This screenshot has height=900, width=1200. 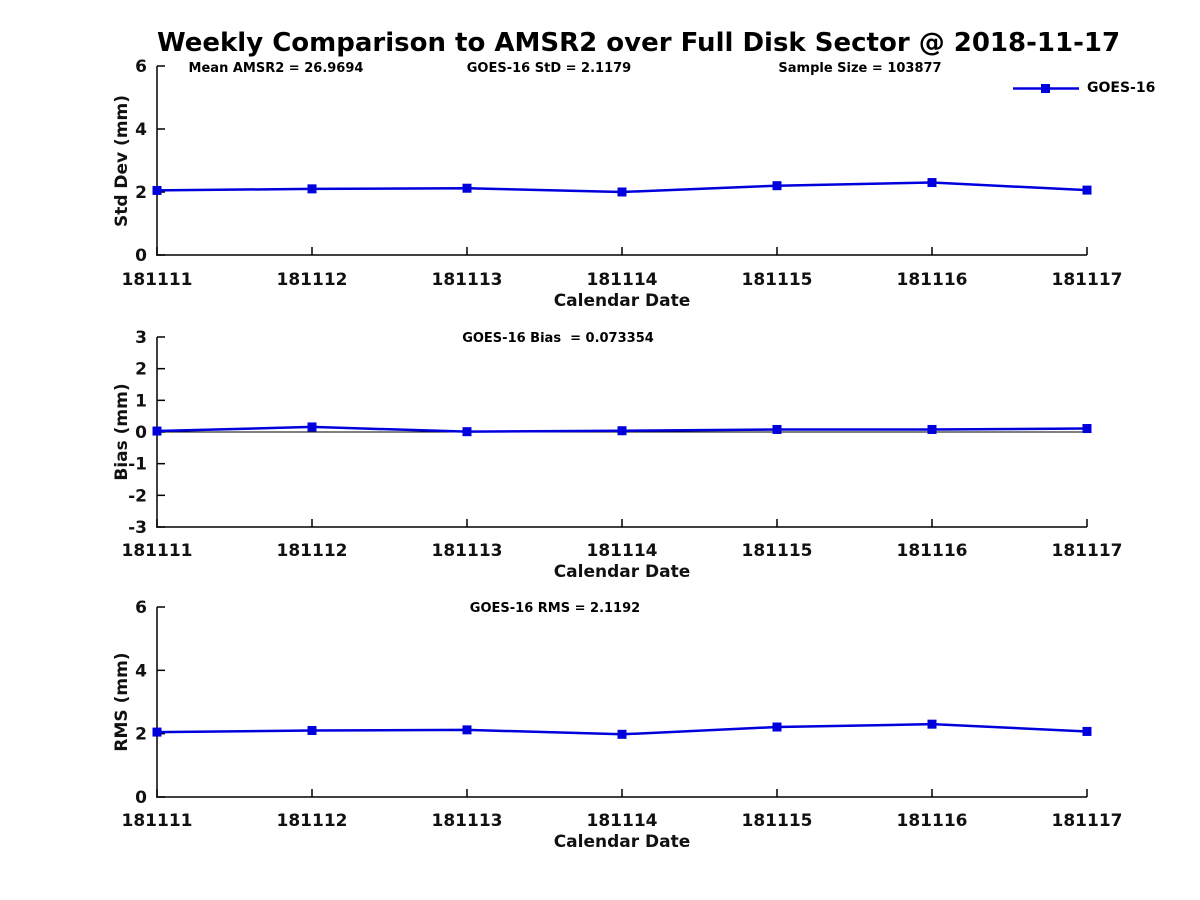 What do you see at coordinates (137, 528) in the screenshot?
I see `y-tick-label: -3` at bounding box center [137, 528].